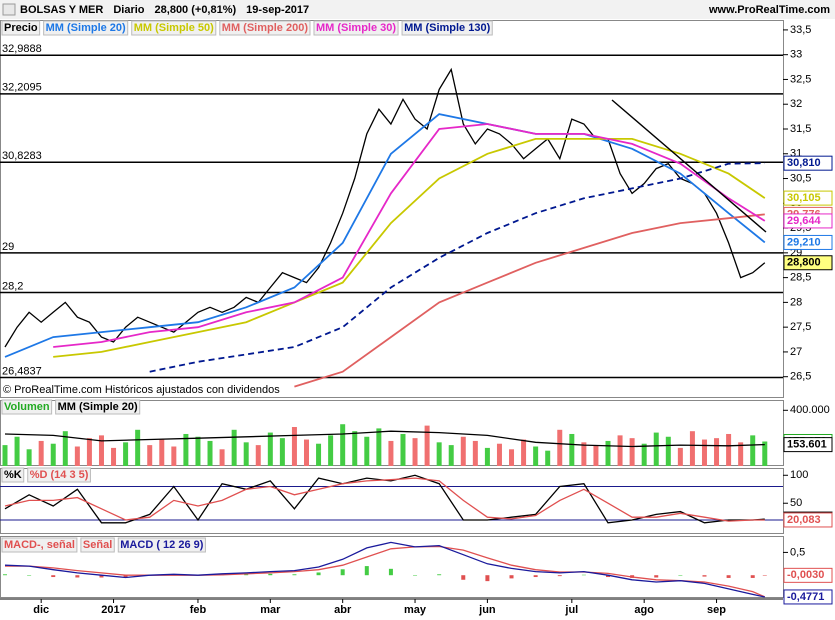 This screenshot has height=620, width=835. Describe the element at coordinates (800, 129) in the screenshot. I see `y-tick-label: 31,5` at that location.